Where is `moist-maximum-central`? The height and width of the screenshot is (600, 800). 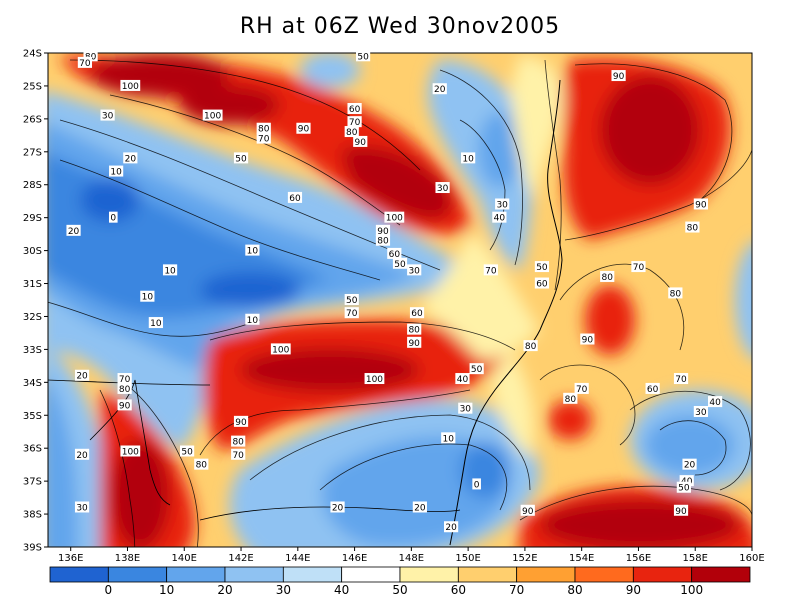
moist-maximum-central is located at coordinates (330, 370).